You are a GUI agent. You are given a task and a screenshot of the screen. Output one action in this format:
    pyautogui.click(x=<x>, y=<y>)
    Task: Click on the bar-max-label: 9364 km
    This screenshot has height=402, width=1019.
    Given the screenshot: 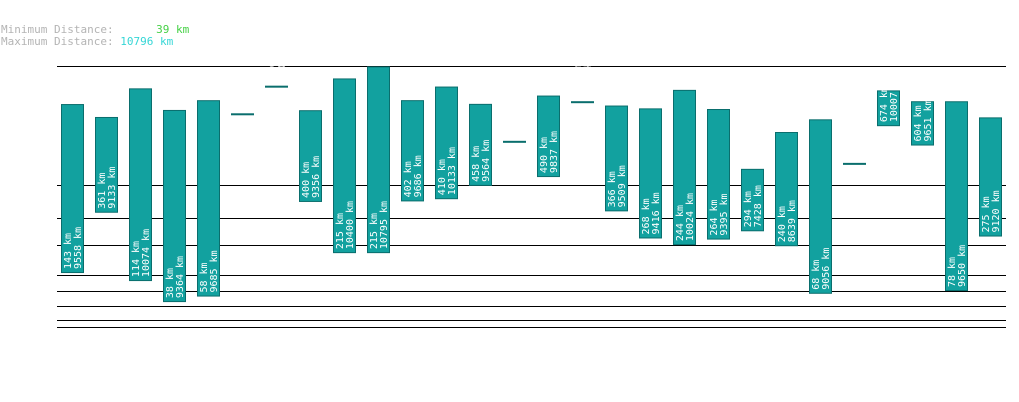 What is the action you would take?
    pyautogui.click(x=180, y=277)
    